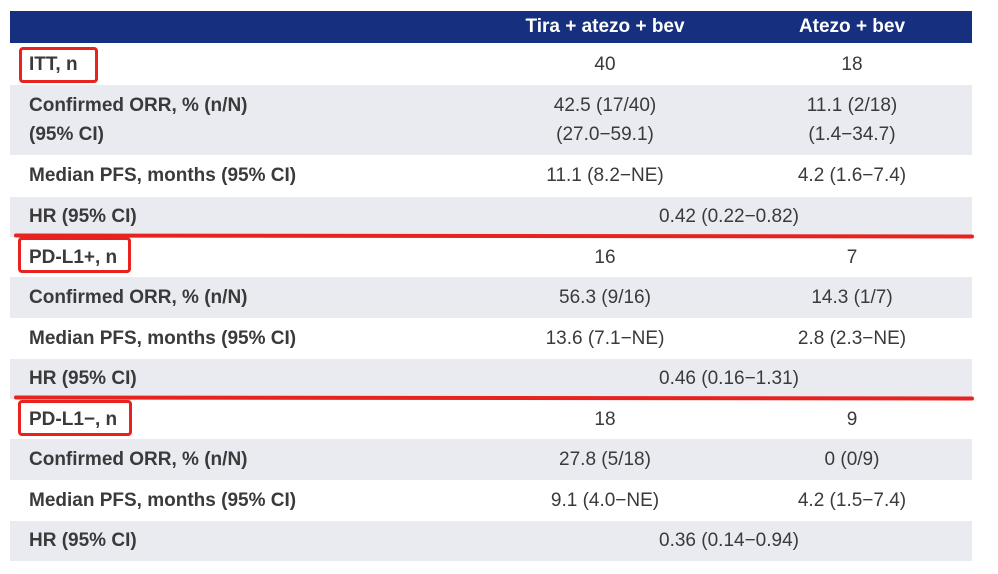 The width and height of the screenshot is (998, 574). What do you see at coordinates (852, 257) in the screenshot?
I see `pdl1-pos-n-atezo: 7` at bounding box center [852, 257].